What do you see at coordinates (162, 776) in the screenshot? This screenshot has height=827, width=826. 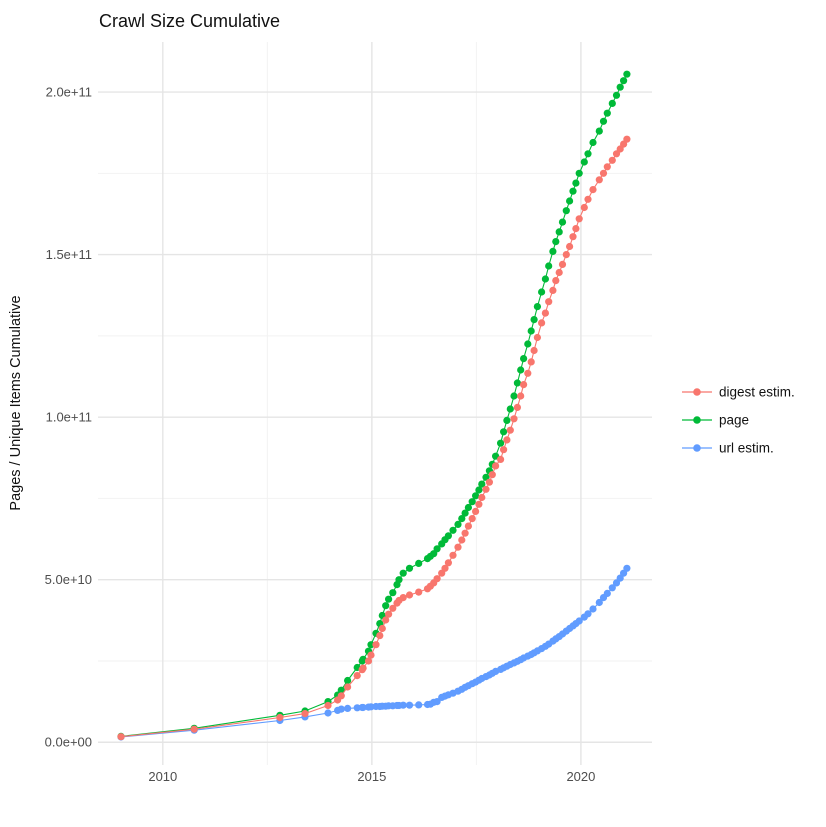 I see `x-tick-label: 2010` at bounding box center [162, 776].